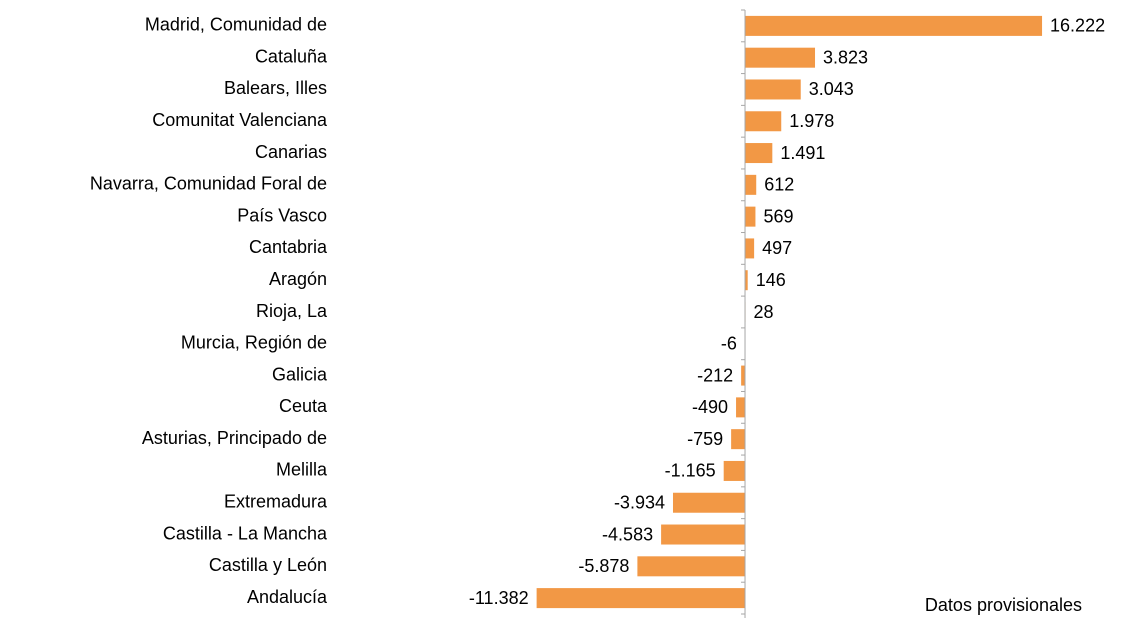 This screenshot has height=618, width=1129. What do you see at coordinates (275, 88) in the screenshot?
I see `y-tick-label: Balears, Illes` at bounding box center [275, 88].